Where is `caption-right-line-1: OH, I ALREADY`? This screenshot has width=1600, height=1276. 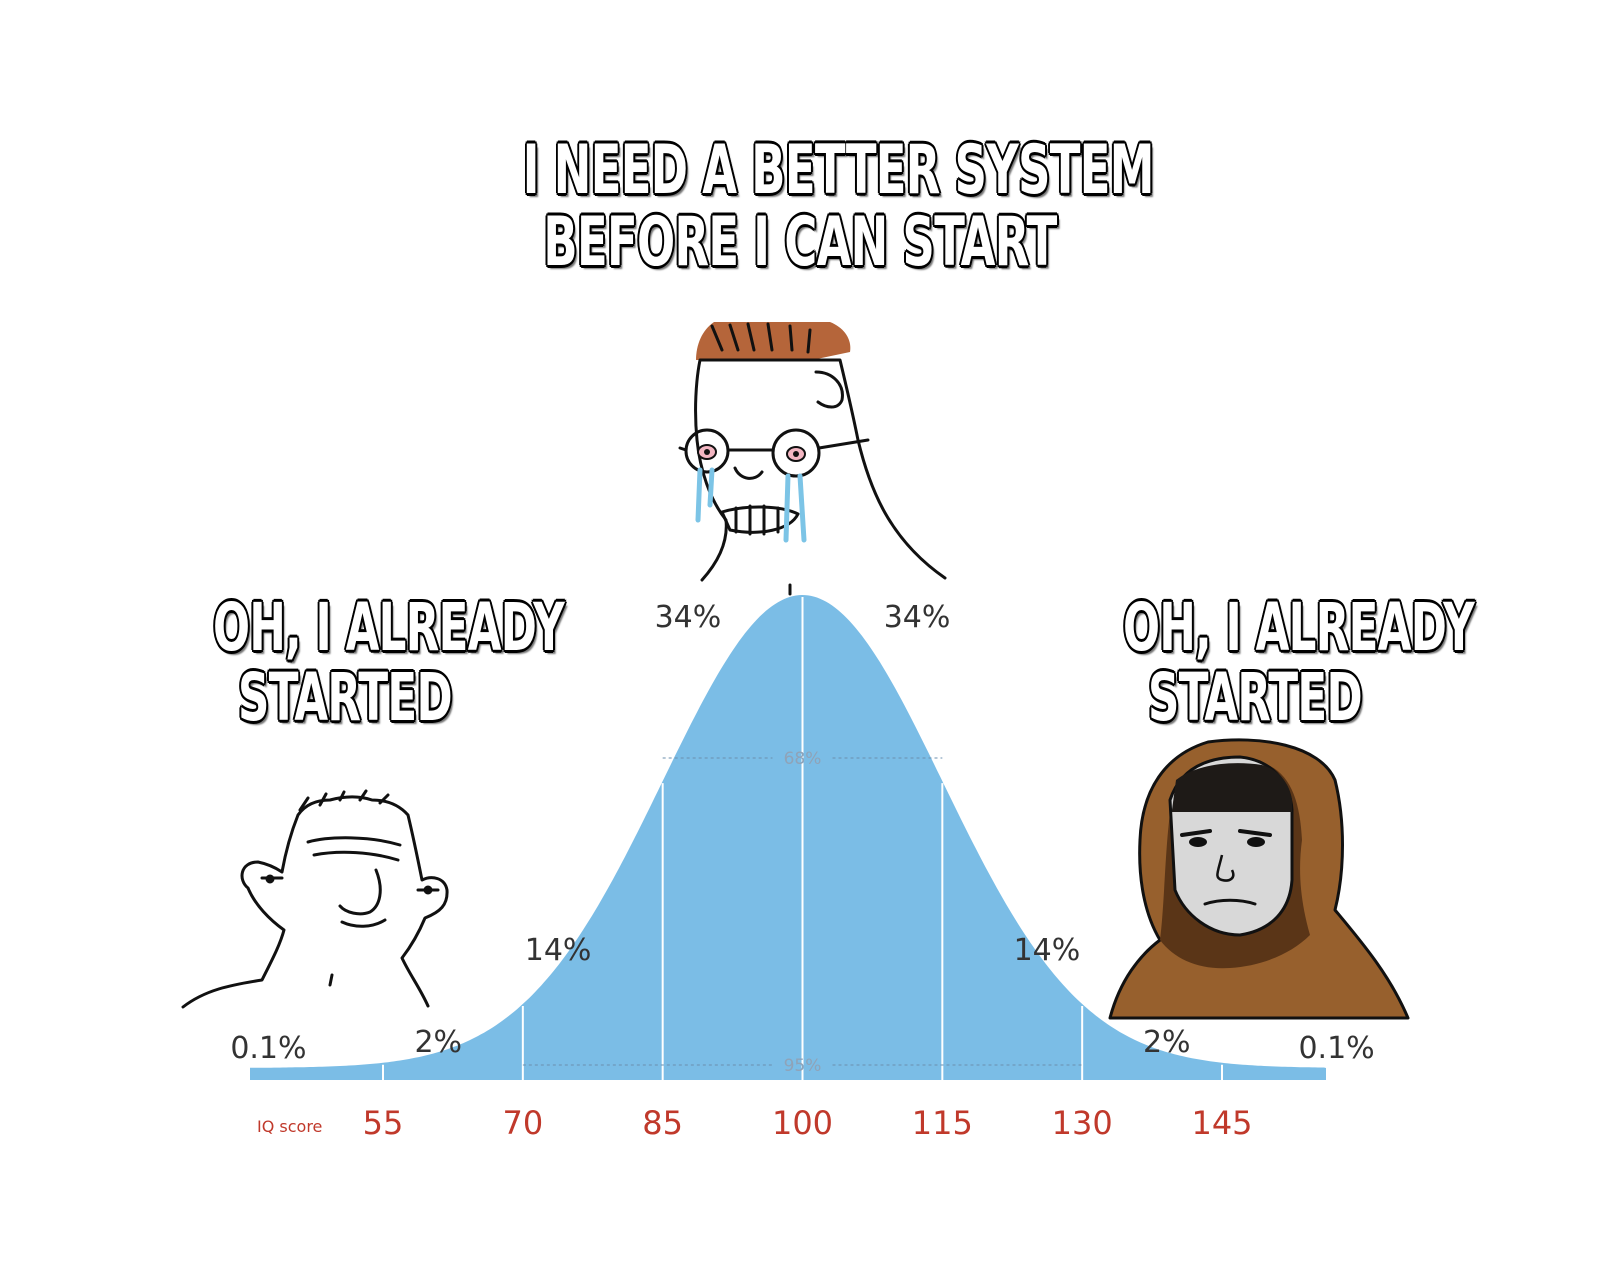 caption-right-line-1: OH, I ALREADY is located at coordinates (1299, 627).